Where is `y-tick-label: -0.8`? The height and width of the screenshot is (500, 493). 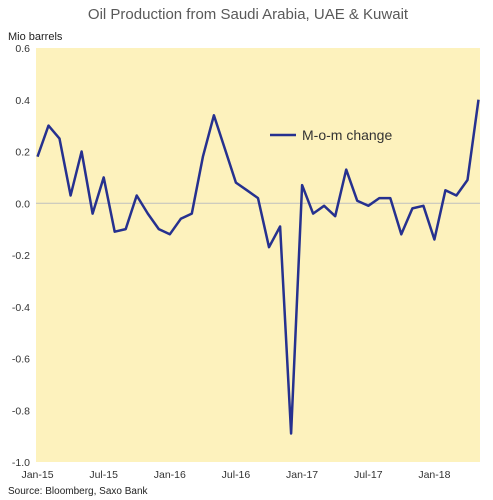
y-tick-label: -0.8 is located at coordinates (21, 411).